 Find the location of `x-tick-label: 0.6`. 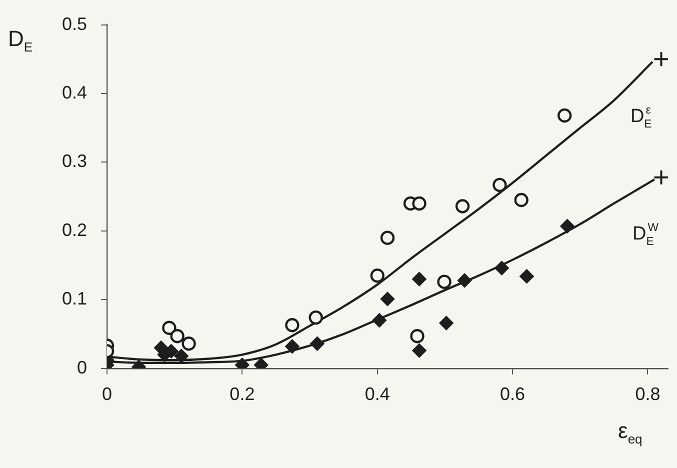

x-tick-label: 0.6 is located at coordinates (513, 394).